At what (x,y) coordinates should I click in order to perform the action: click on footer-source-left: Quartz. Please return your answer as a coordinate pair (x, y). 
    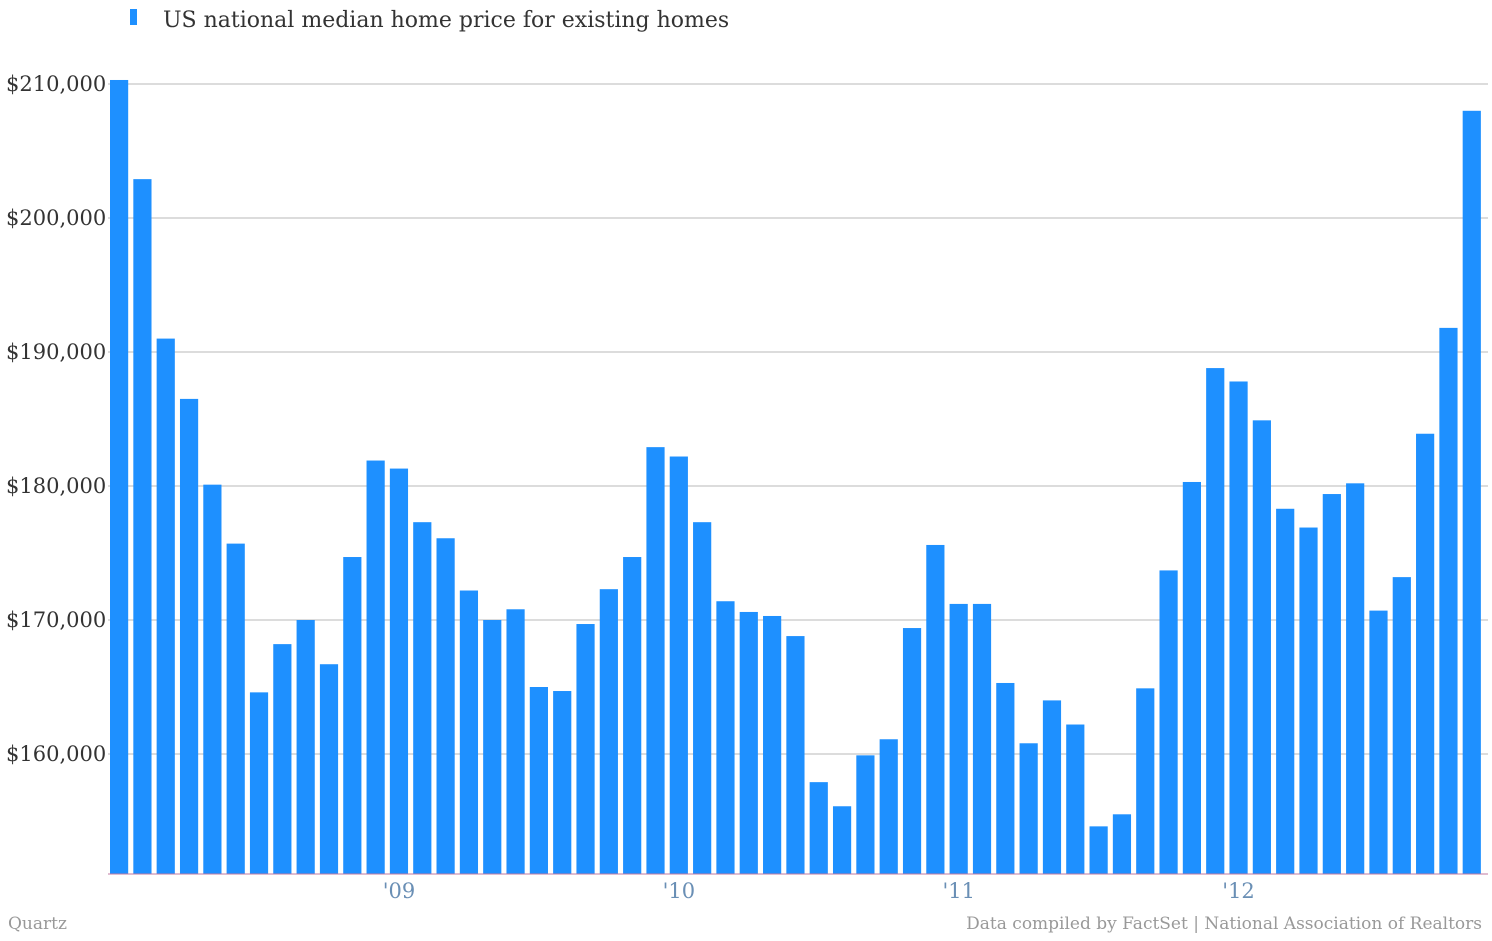
    Looking at the image, I should click on (37, 924).